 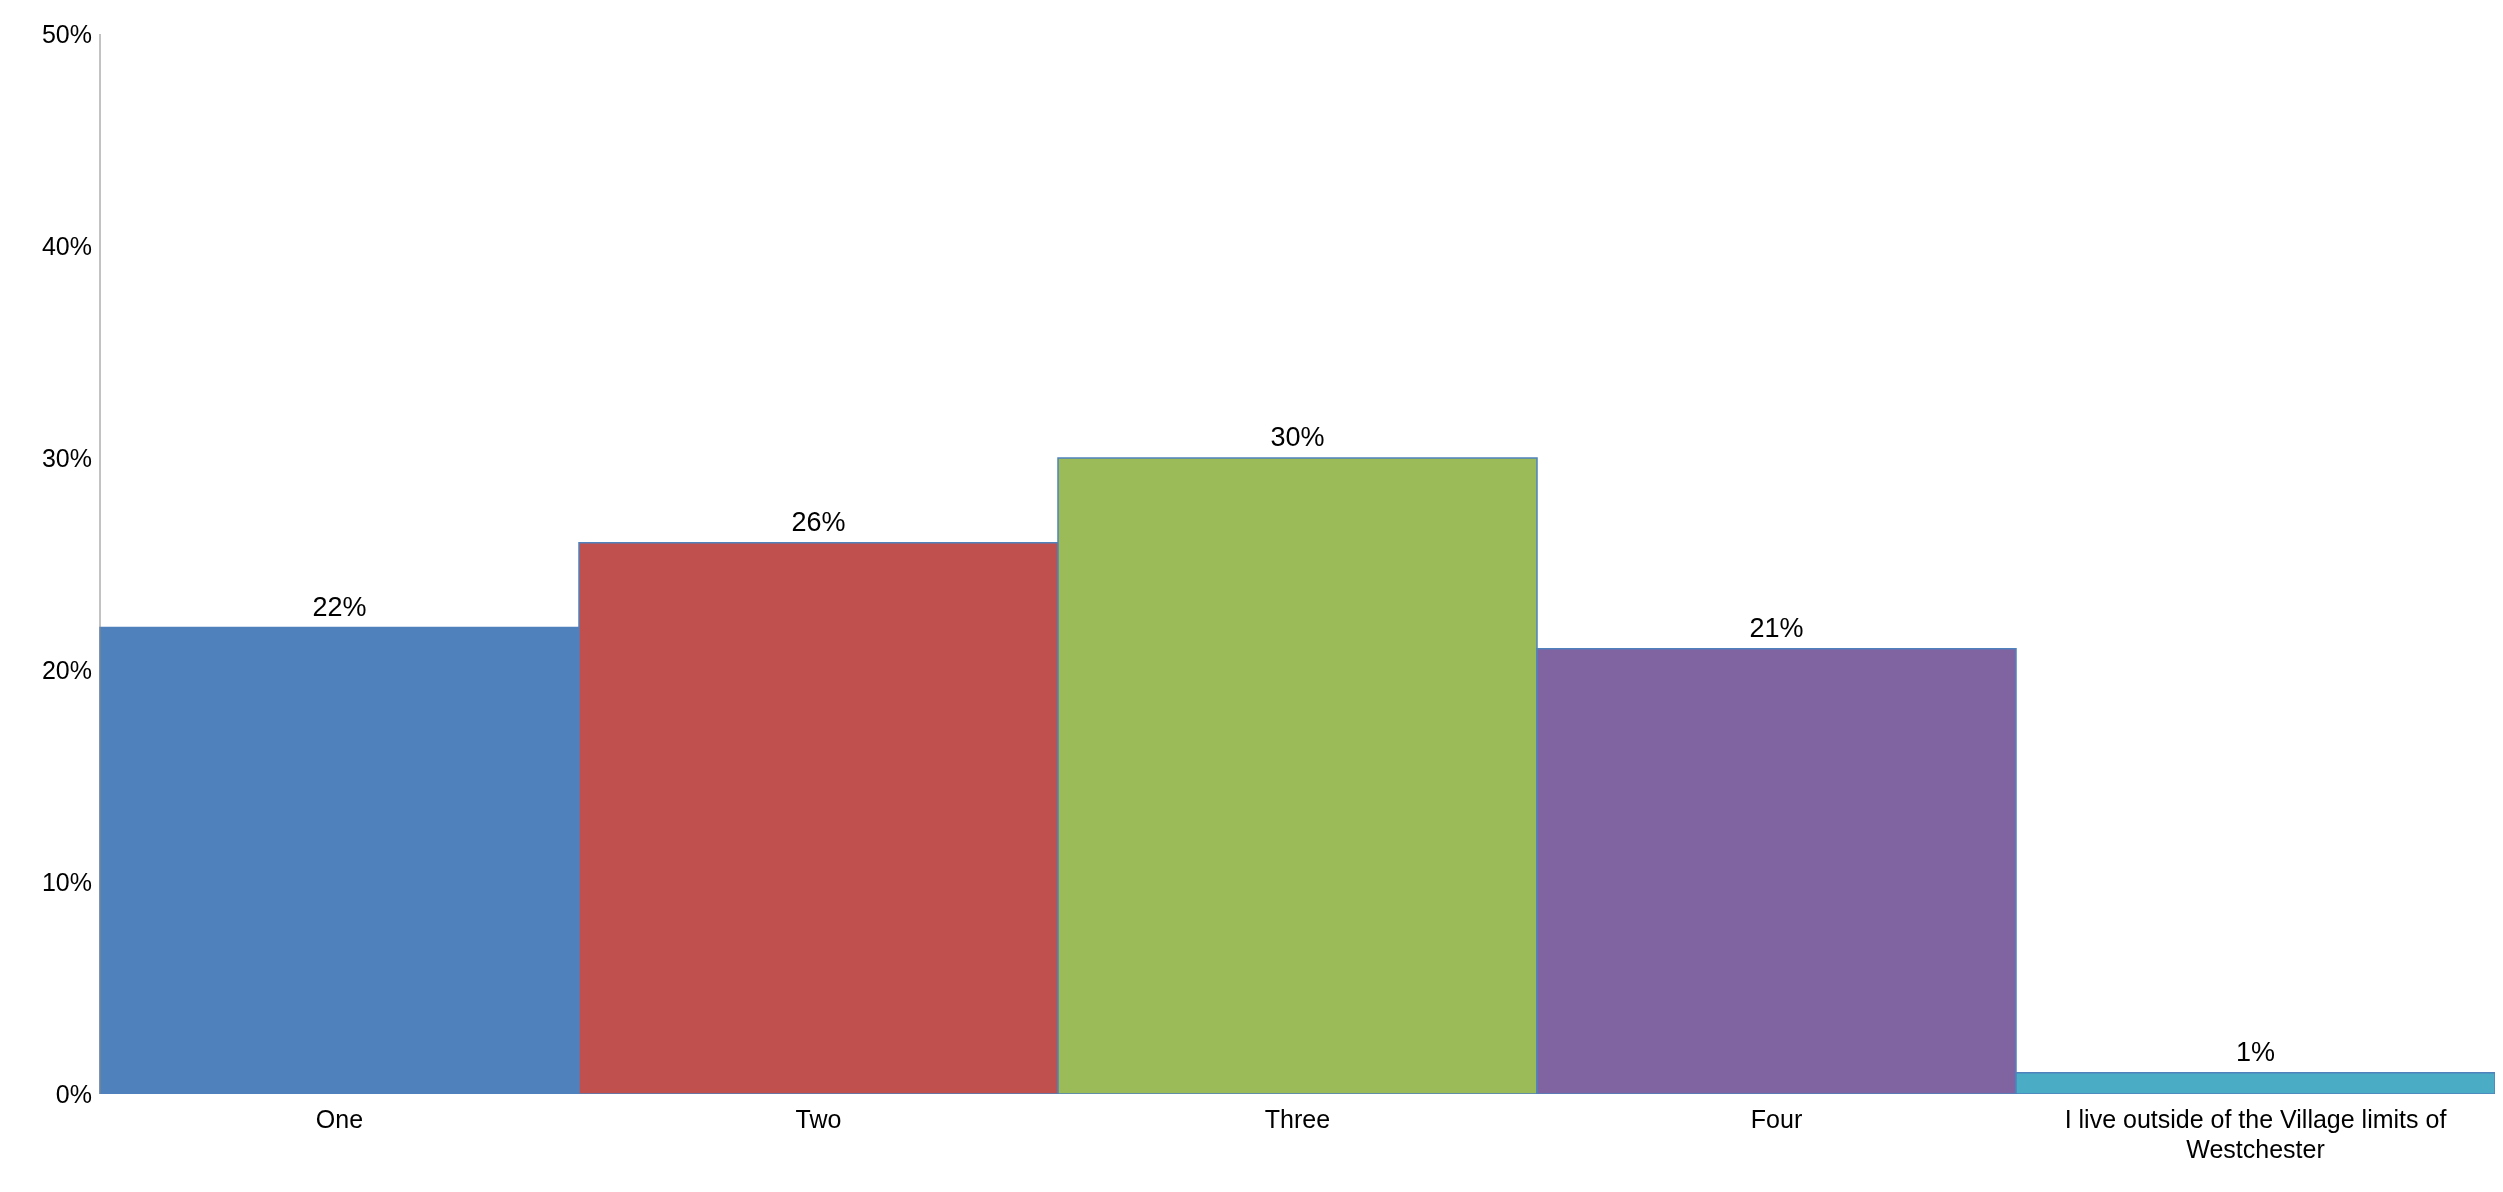 I want to click on x-tick-label: Three, so click(x=1297, y=1119).